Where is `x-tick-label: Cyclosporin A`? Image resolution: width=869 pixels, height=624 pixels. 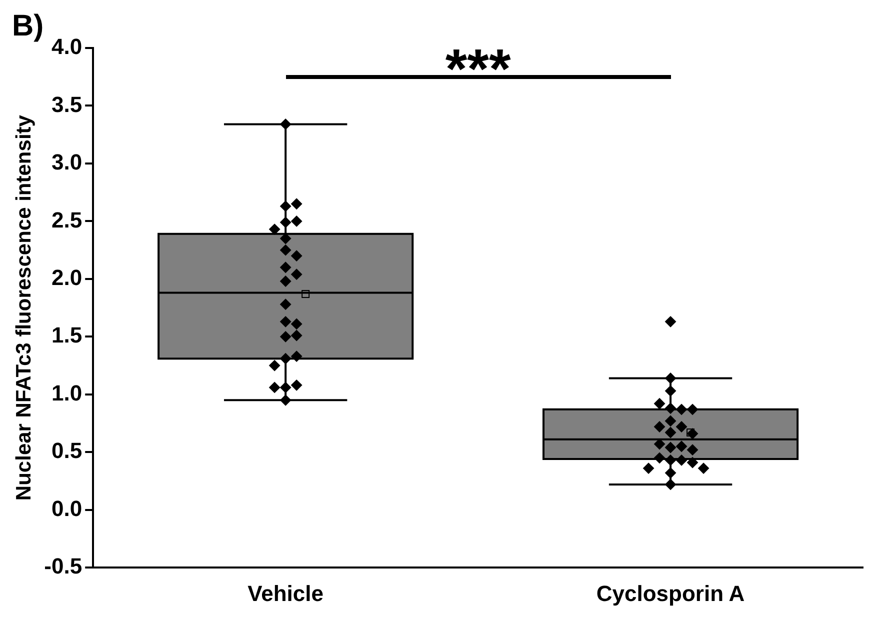 x-tick-label: Cyclosporin A is located at coordinates (670, 593).